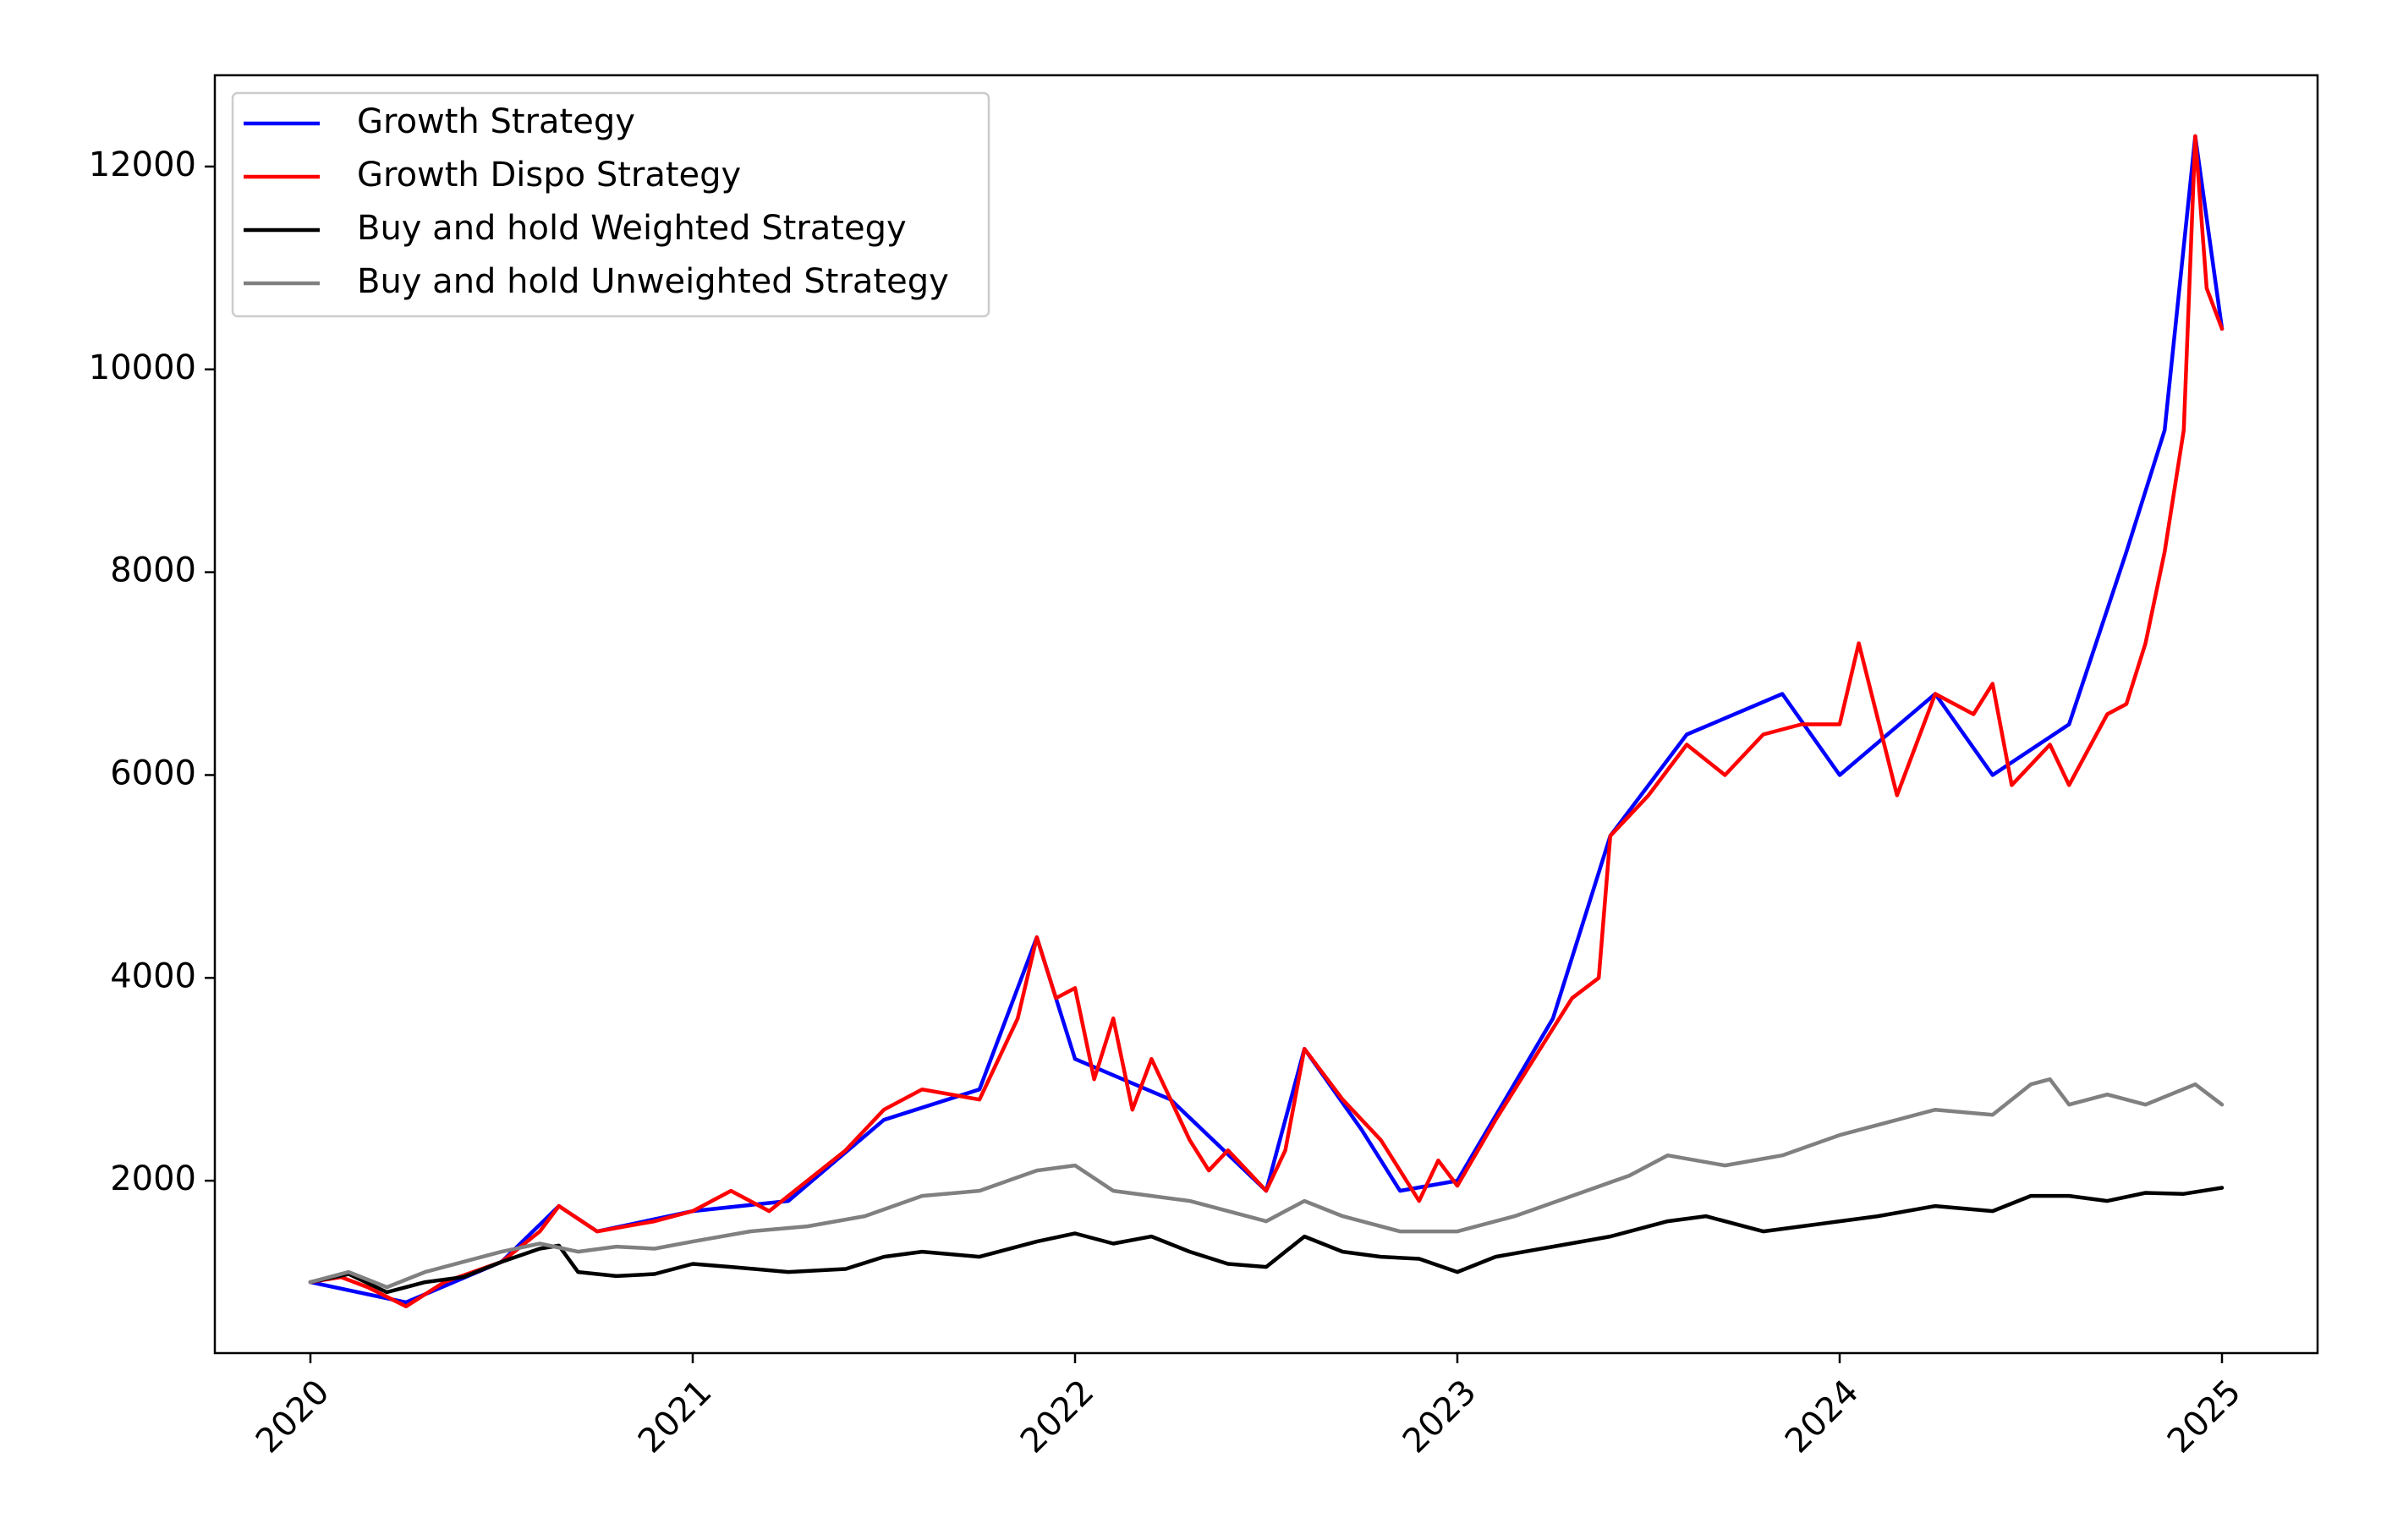 The image size is (2381, 1540). Describe the element at coordinates (152, 671) in the screenshot. I see `y-axis: 2000 4000 6000 8000 10000 12000` at that location.